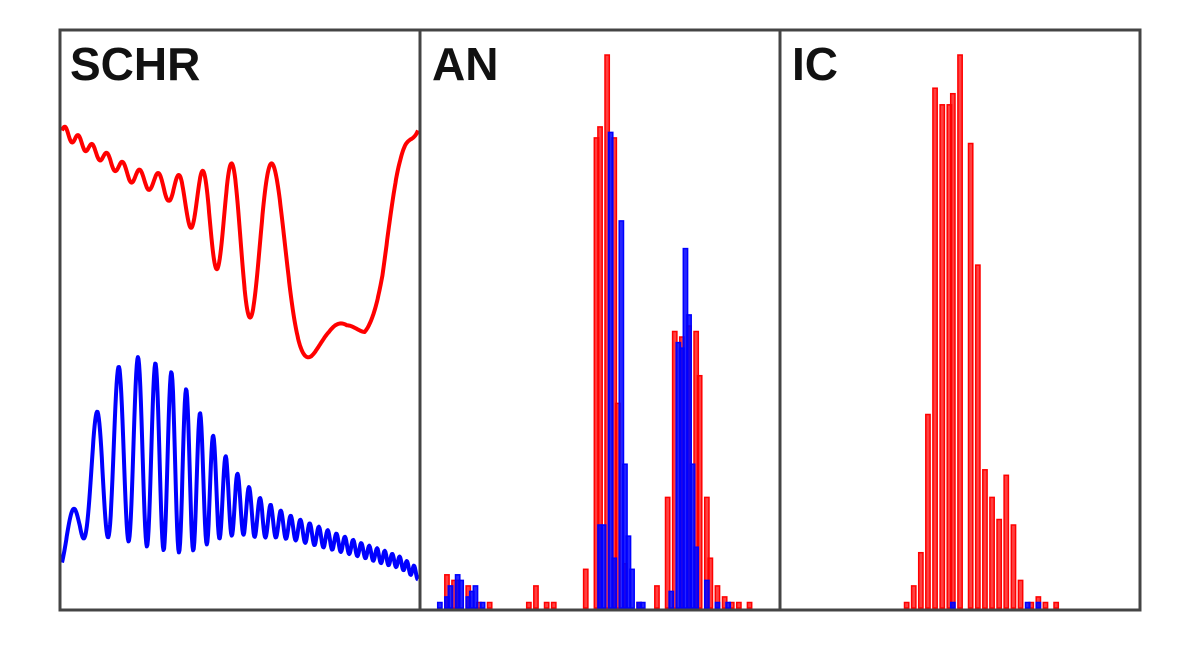 Image resolution: width=1200 pixels, height=649 pixels. Describe the element at coordinates (135, 64) in the screenshot. I see `panel-title-schr: SCHR` at that location.